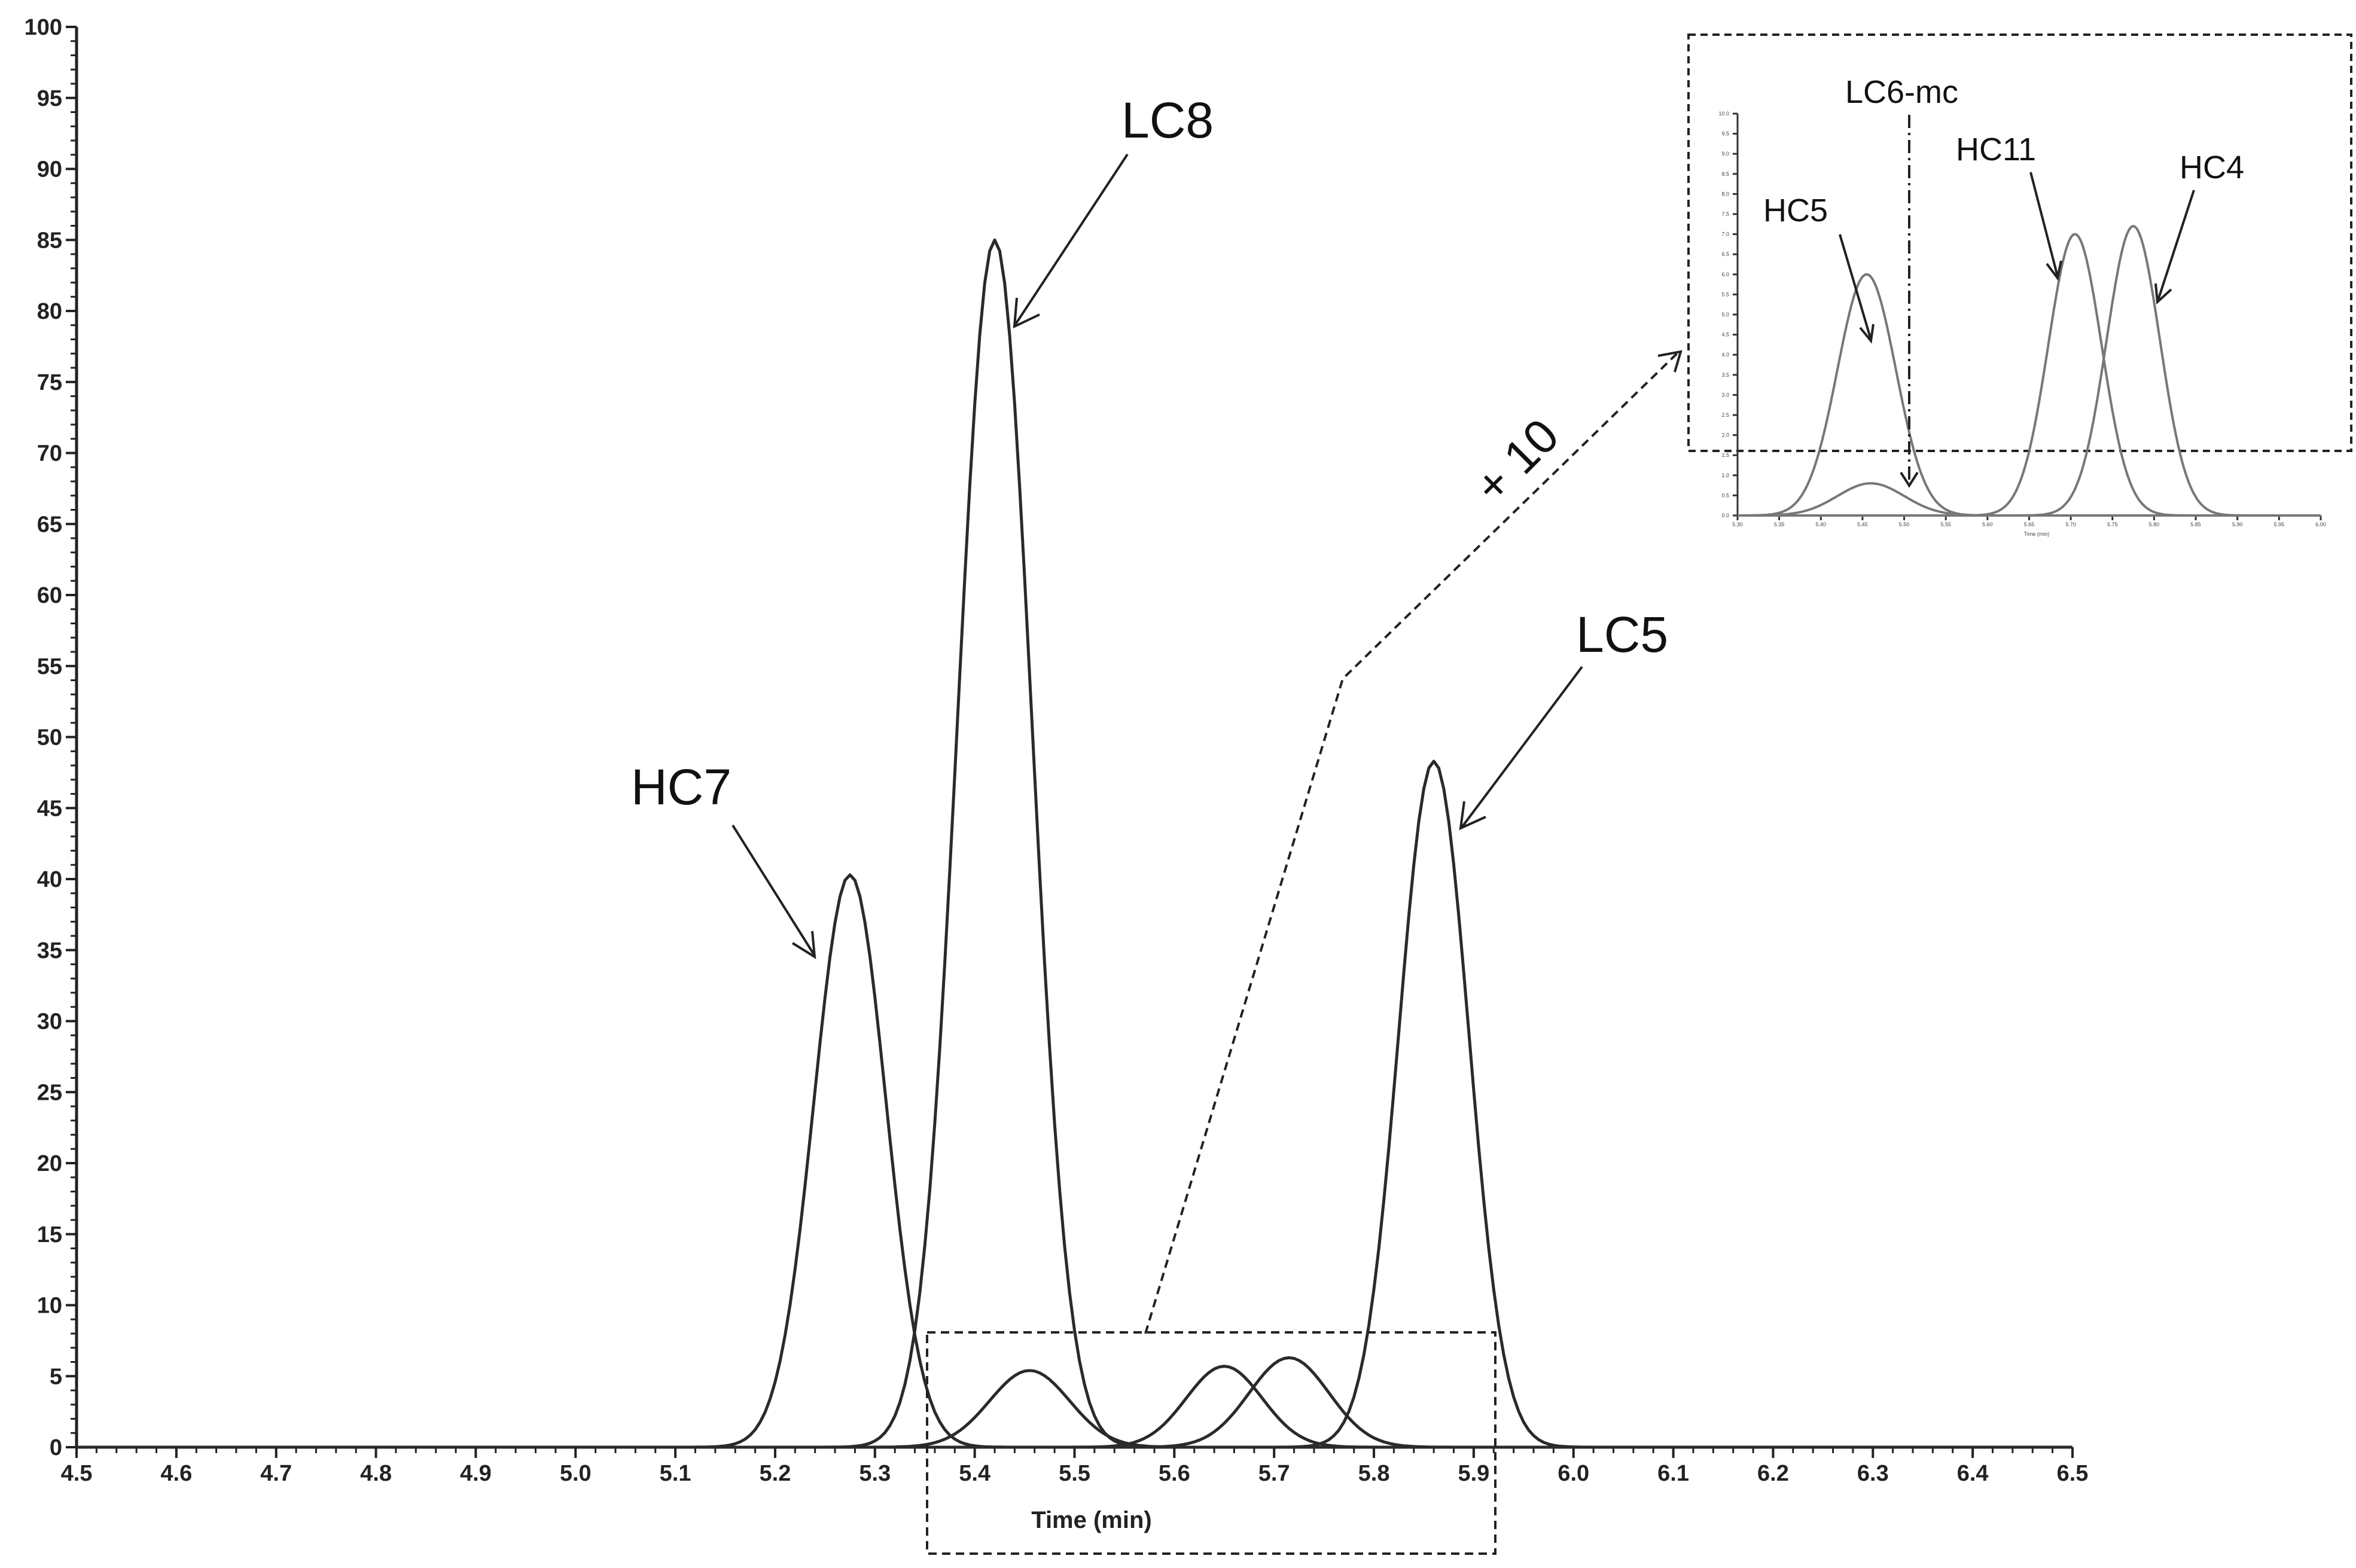 This screenshot has height=1568, width=2356. I want to click on inset-y-tick-label: 3.0, so click(1725, 395).